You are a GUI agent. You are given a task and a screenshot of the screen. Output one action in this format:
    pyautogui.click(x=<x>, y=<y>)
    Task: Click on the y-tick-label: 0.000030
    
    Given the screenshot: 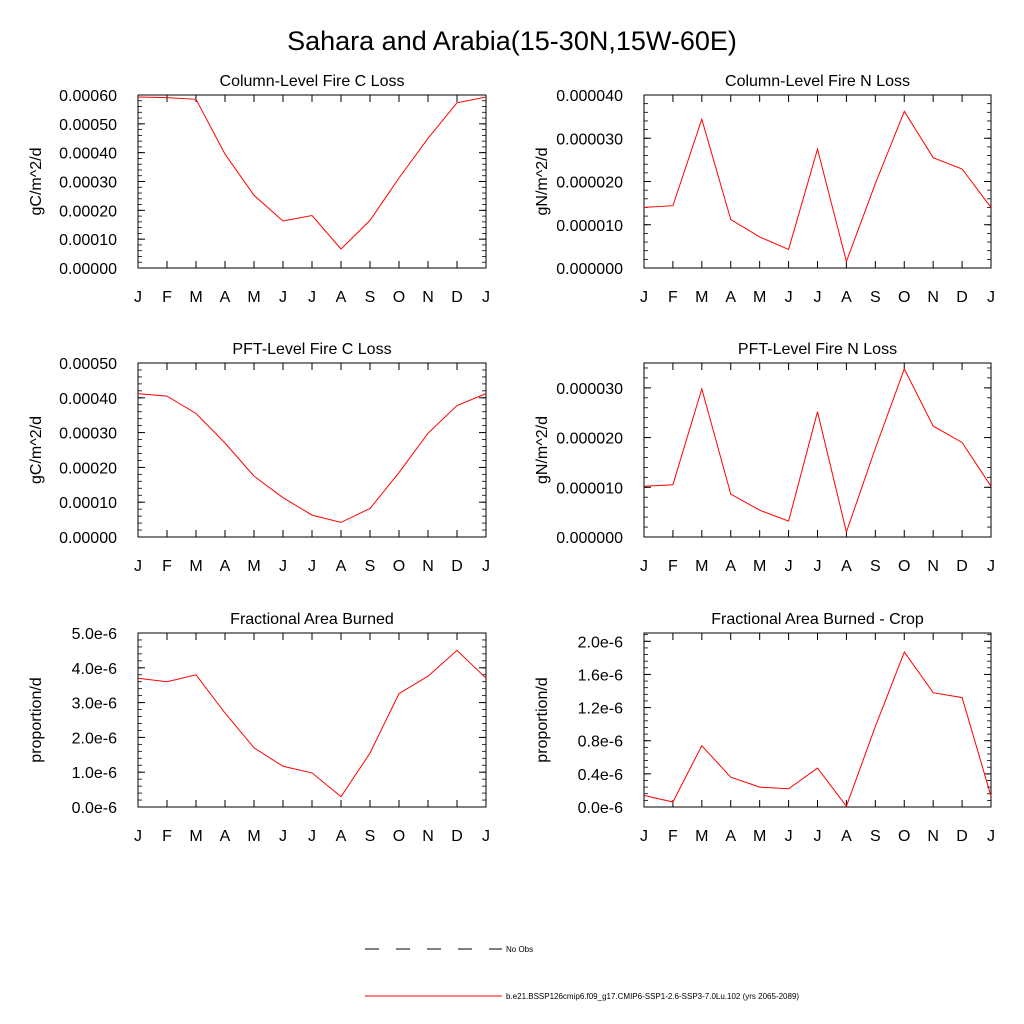 What is the action you would take?
    pyautogui.click(x=589, y=139)
    